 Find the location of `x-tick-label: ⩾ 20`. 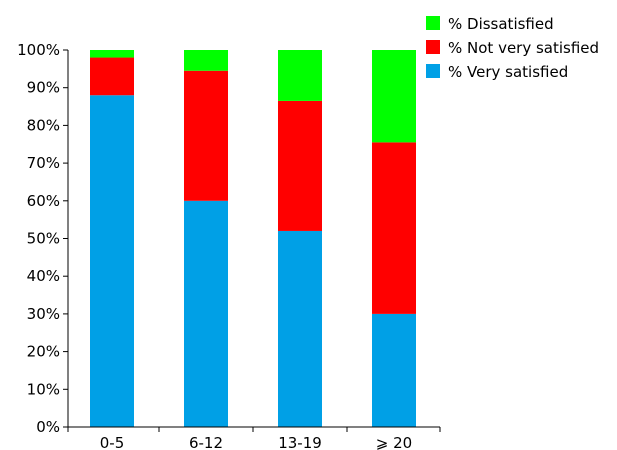

x-tick-label: ⩾ 20 is located at coordinates (394, 442).